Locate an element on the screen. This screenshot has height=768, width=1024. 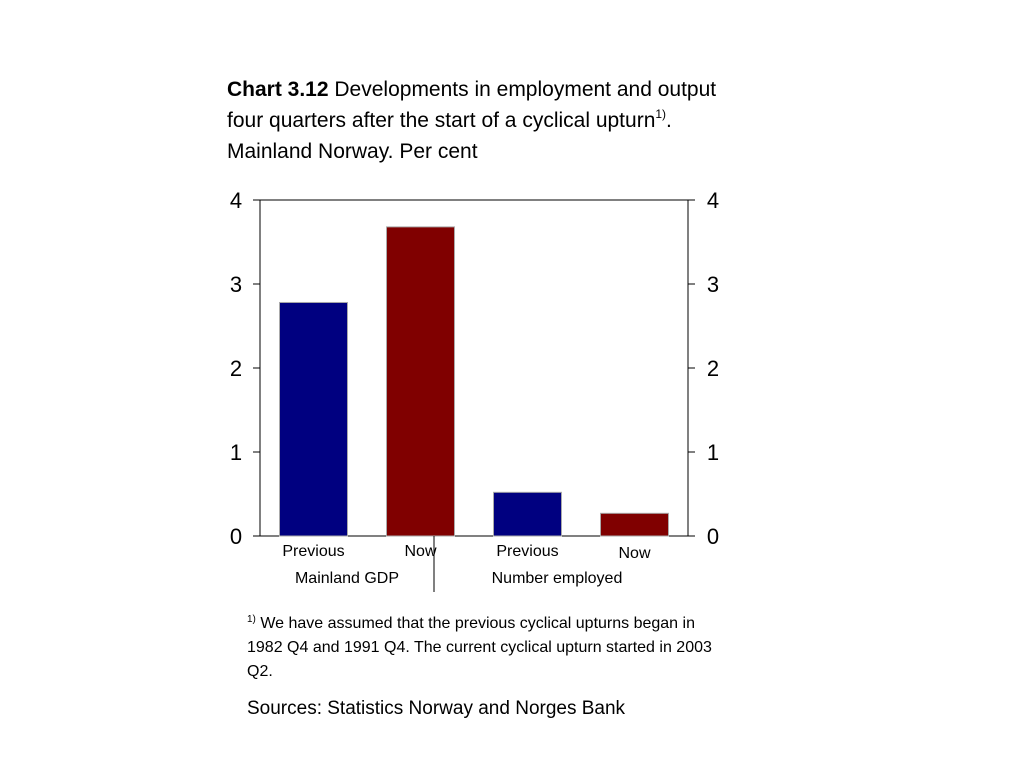
footnote-marker: 1) is located at coordinates (251, 619).